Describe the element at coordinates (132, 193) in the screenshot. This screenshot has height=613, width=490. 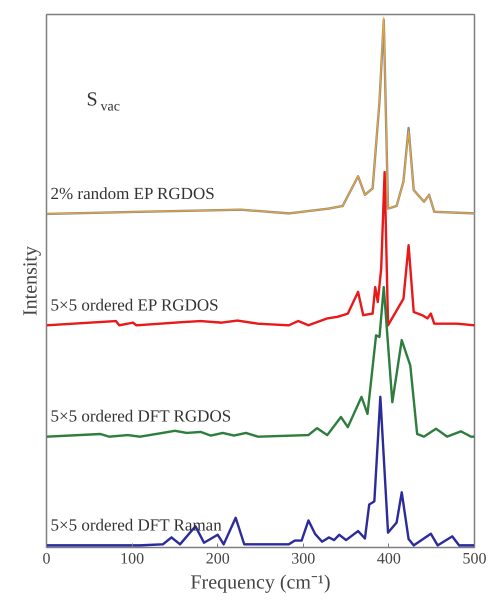
I see `series-label: 2% random EP RGDOS` at that location.